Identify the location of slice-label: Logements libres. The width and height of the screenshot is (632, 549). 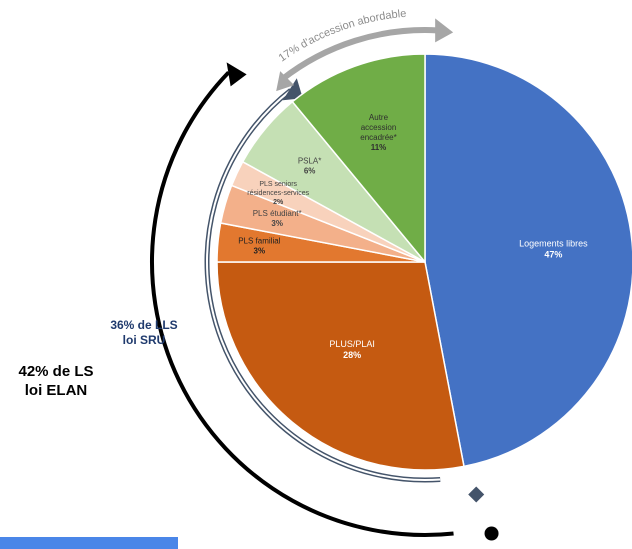
(553, 244).